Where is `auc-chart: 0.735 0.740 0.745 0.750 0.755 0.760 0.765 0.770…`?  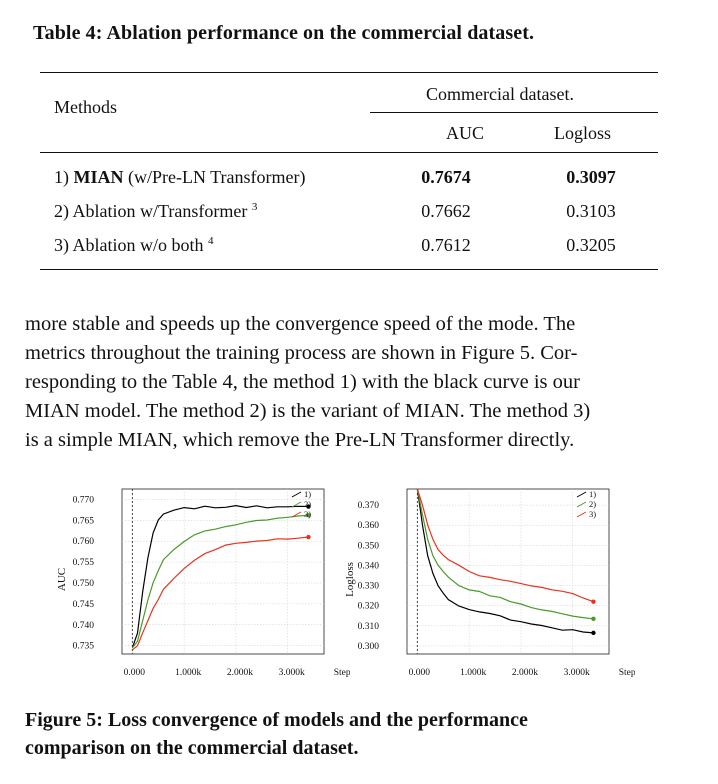
auc-chart: 0.735 0.740 0.745 0.750 0.755 0.760 0.765 0.770… is located at coordinates (203, 583).